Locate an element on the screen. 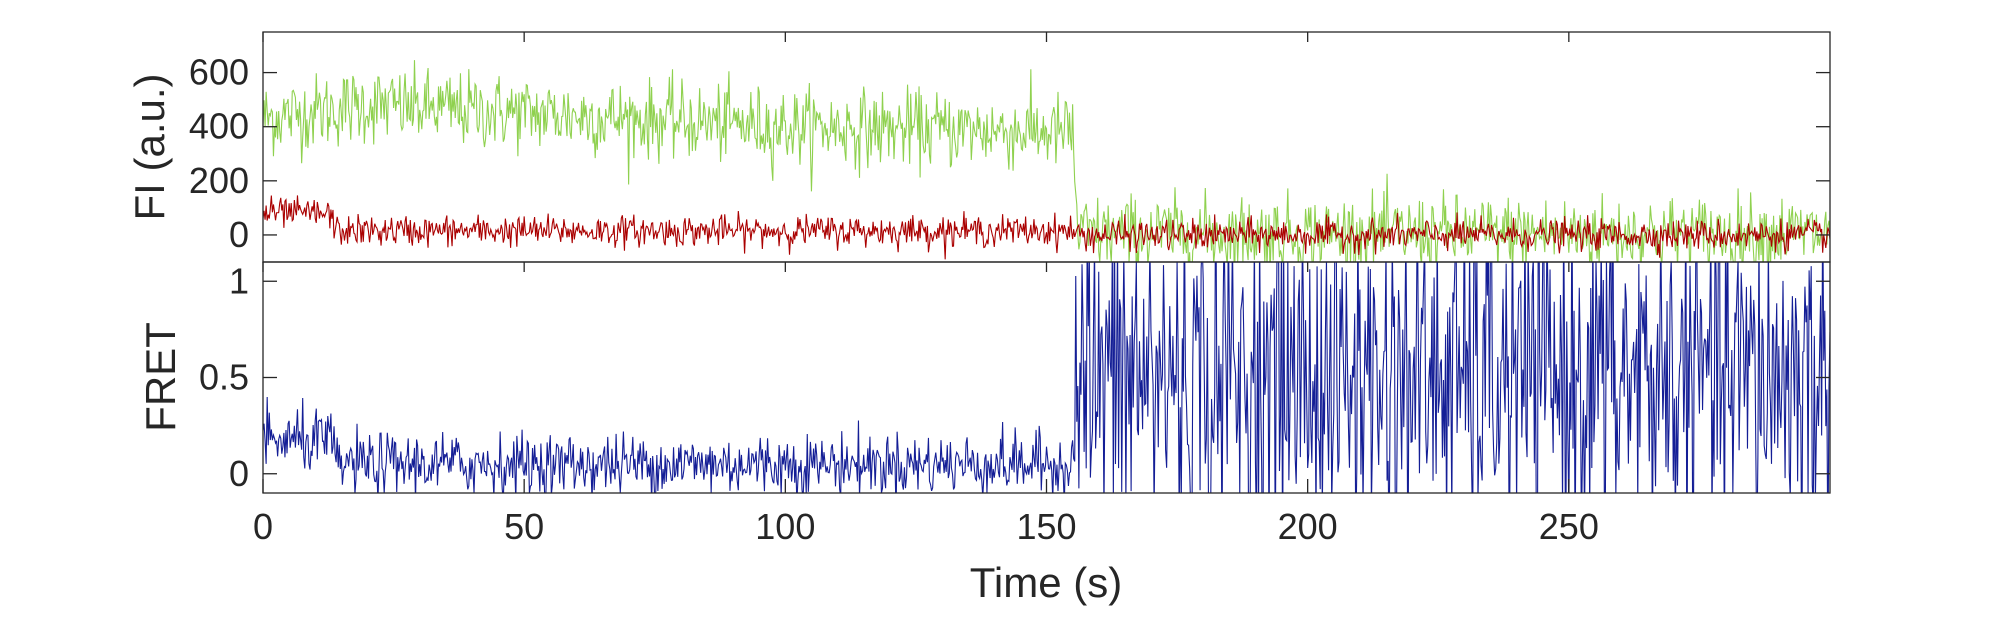 The width and height of the screenshot is (2005, 625). x-tick-label: 200 is located at coordinates (1308, 526).